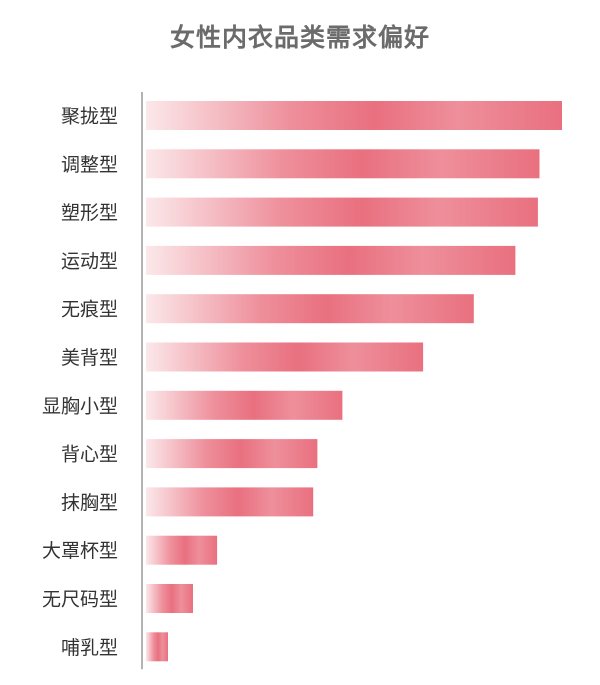 The width and height of the screenshot is (600, 685). Describe the element at coordinates (89, 213) in the screenshot. I see `category-label-2: 塑形型` at that location.